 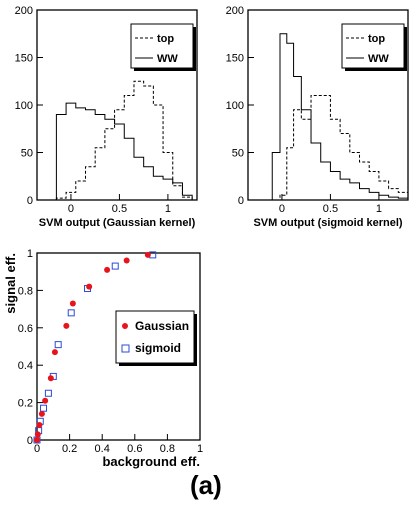 I want to click on plot-frame, so click(x=118, y=346).